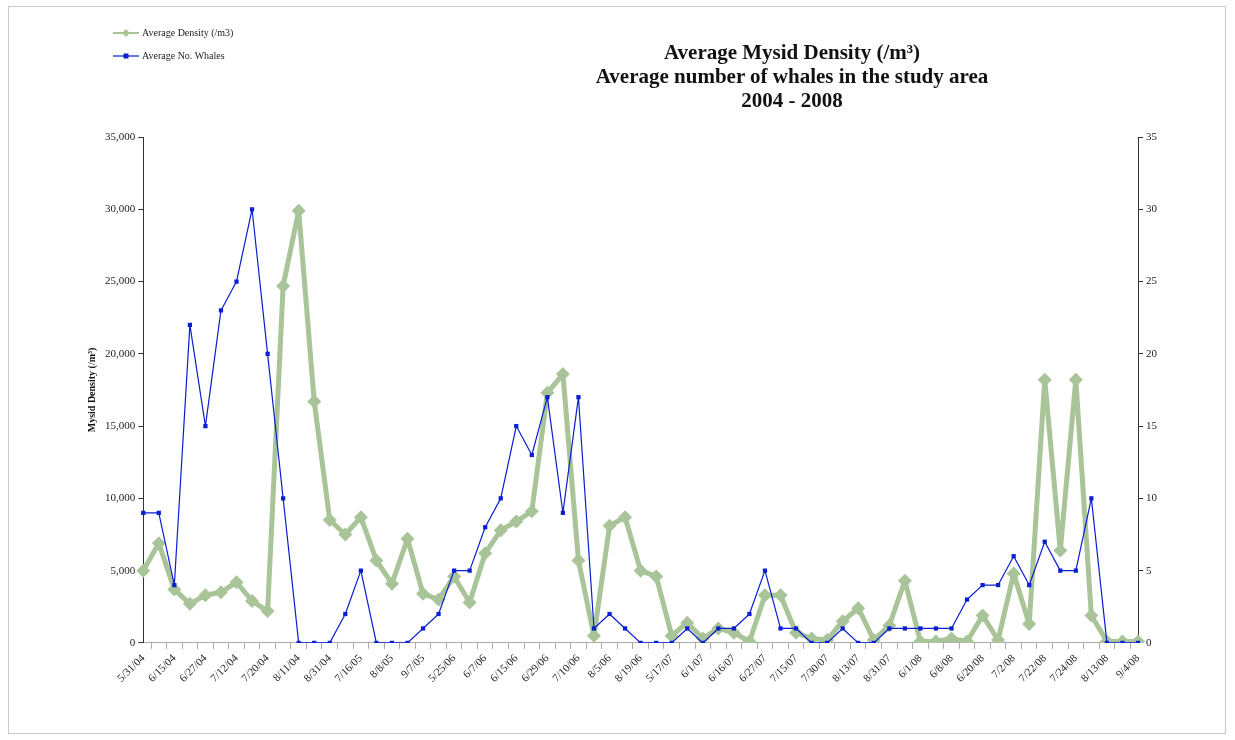 This screenshot has width=1235, height=740. Describe the element at coordinates (1152, 280) in the screenshot. I see `y2-tick-label: 25` at that location.